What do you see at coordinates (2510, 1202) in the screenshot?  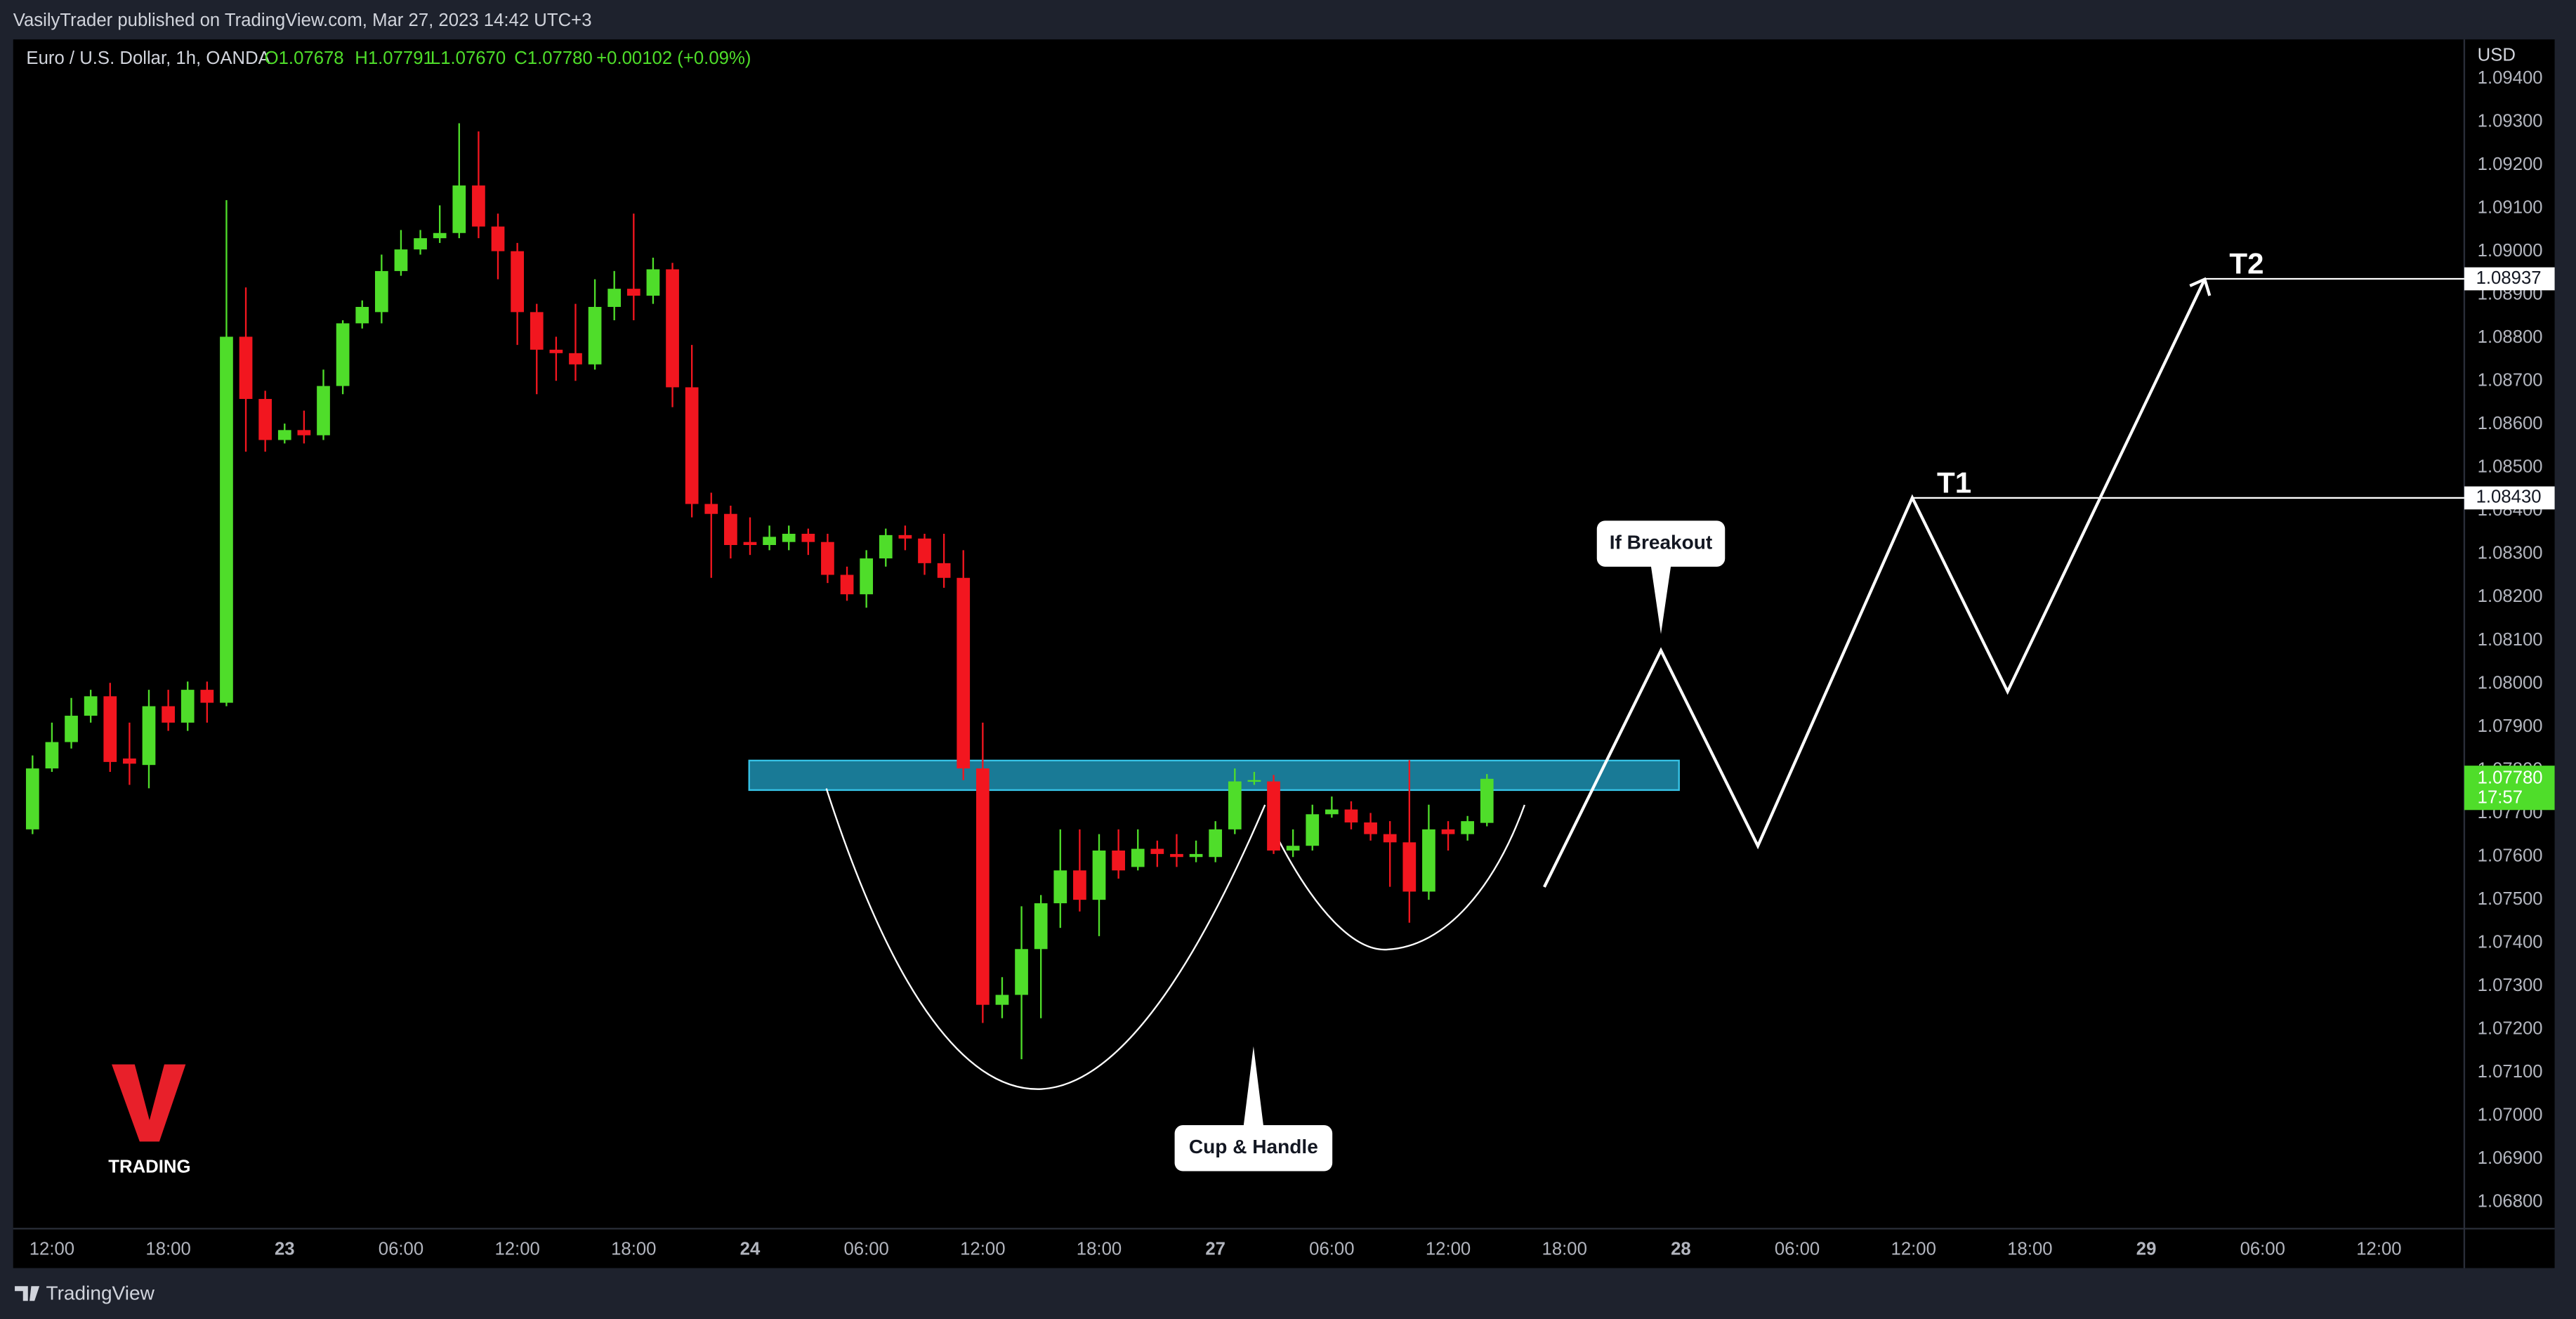 I see `y-tick-label: 1.06800` at bounding box center [2510, 1202].